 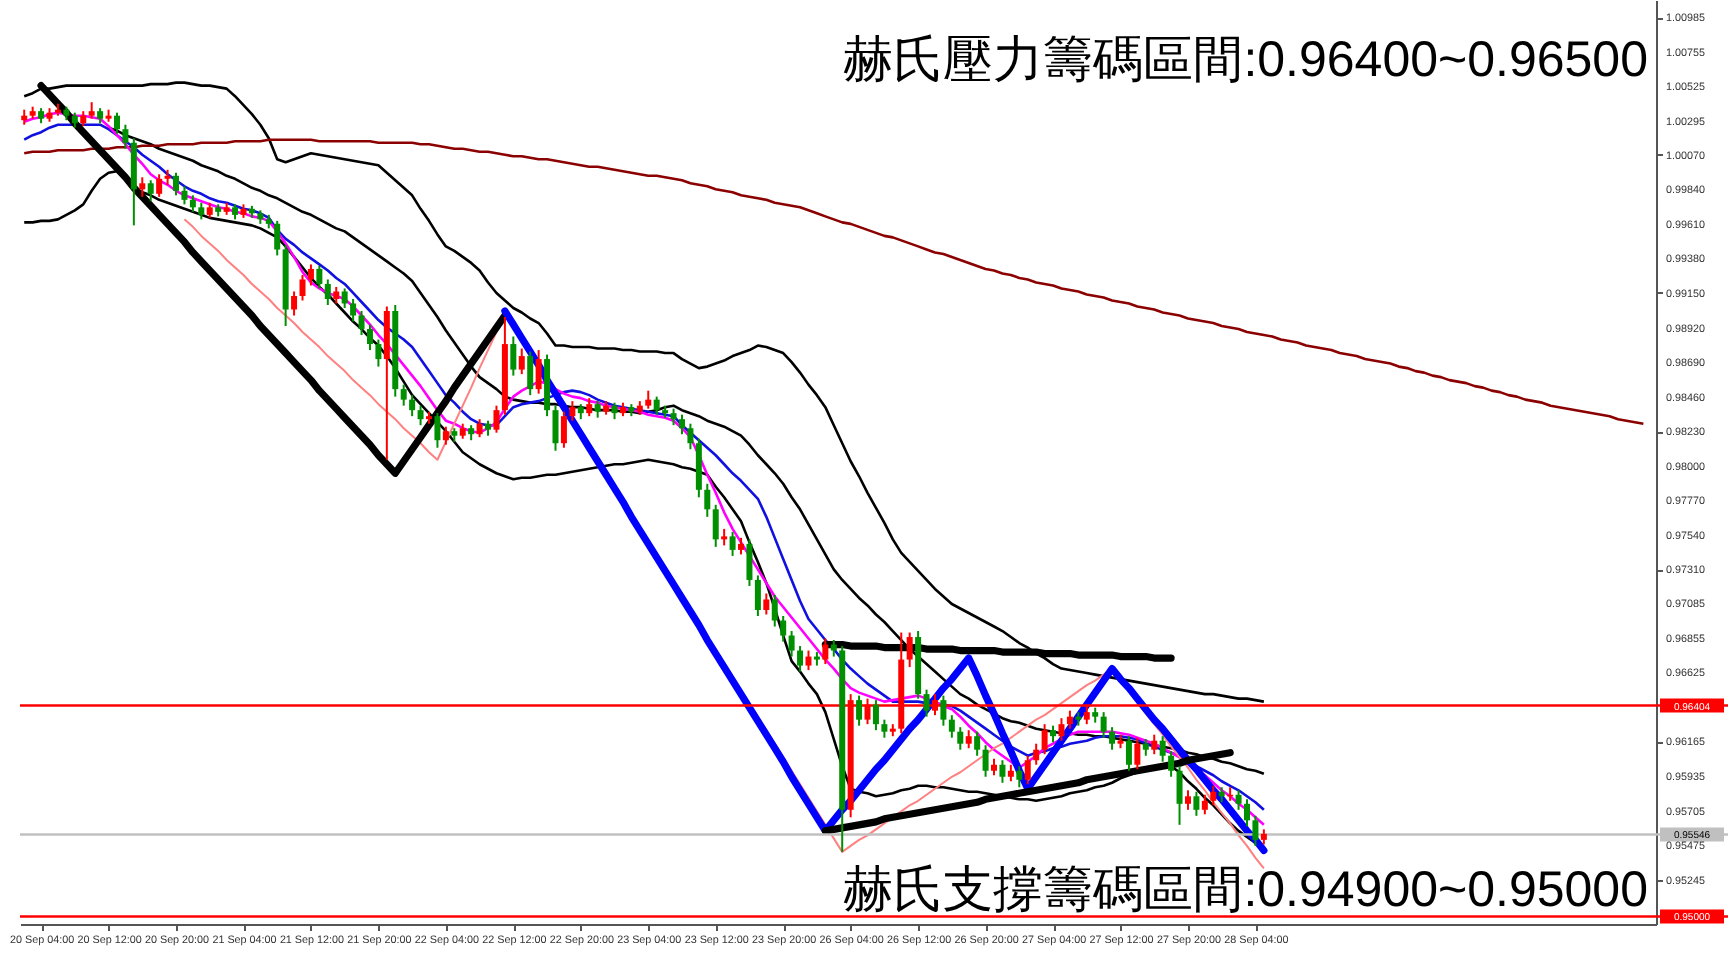 I want to click on annotation: 赫氏支撐籌碼區間:0.94900~0.95000, so click(x=1245, y=890).